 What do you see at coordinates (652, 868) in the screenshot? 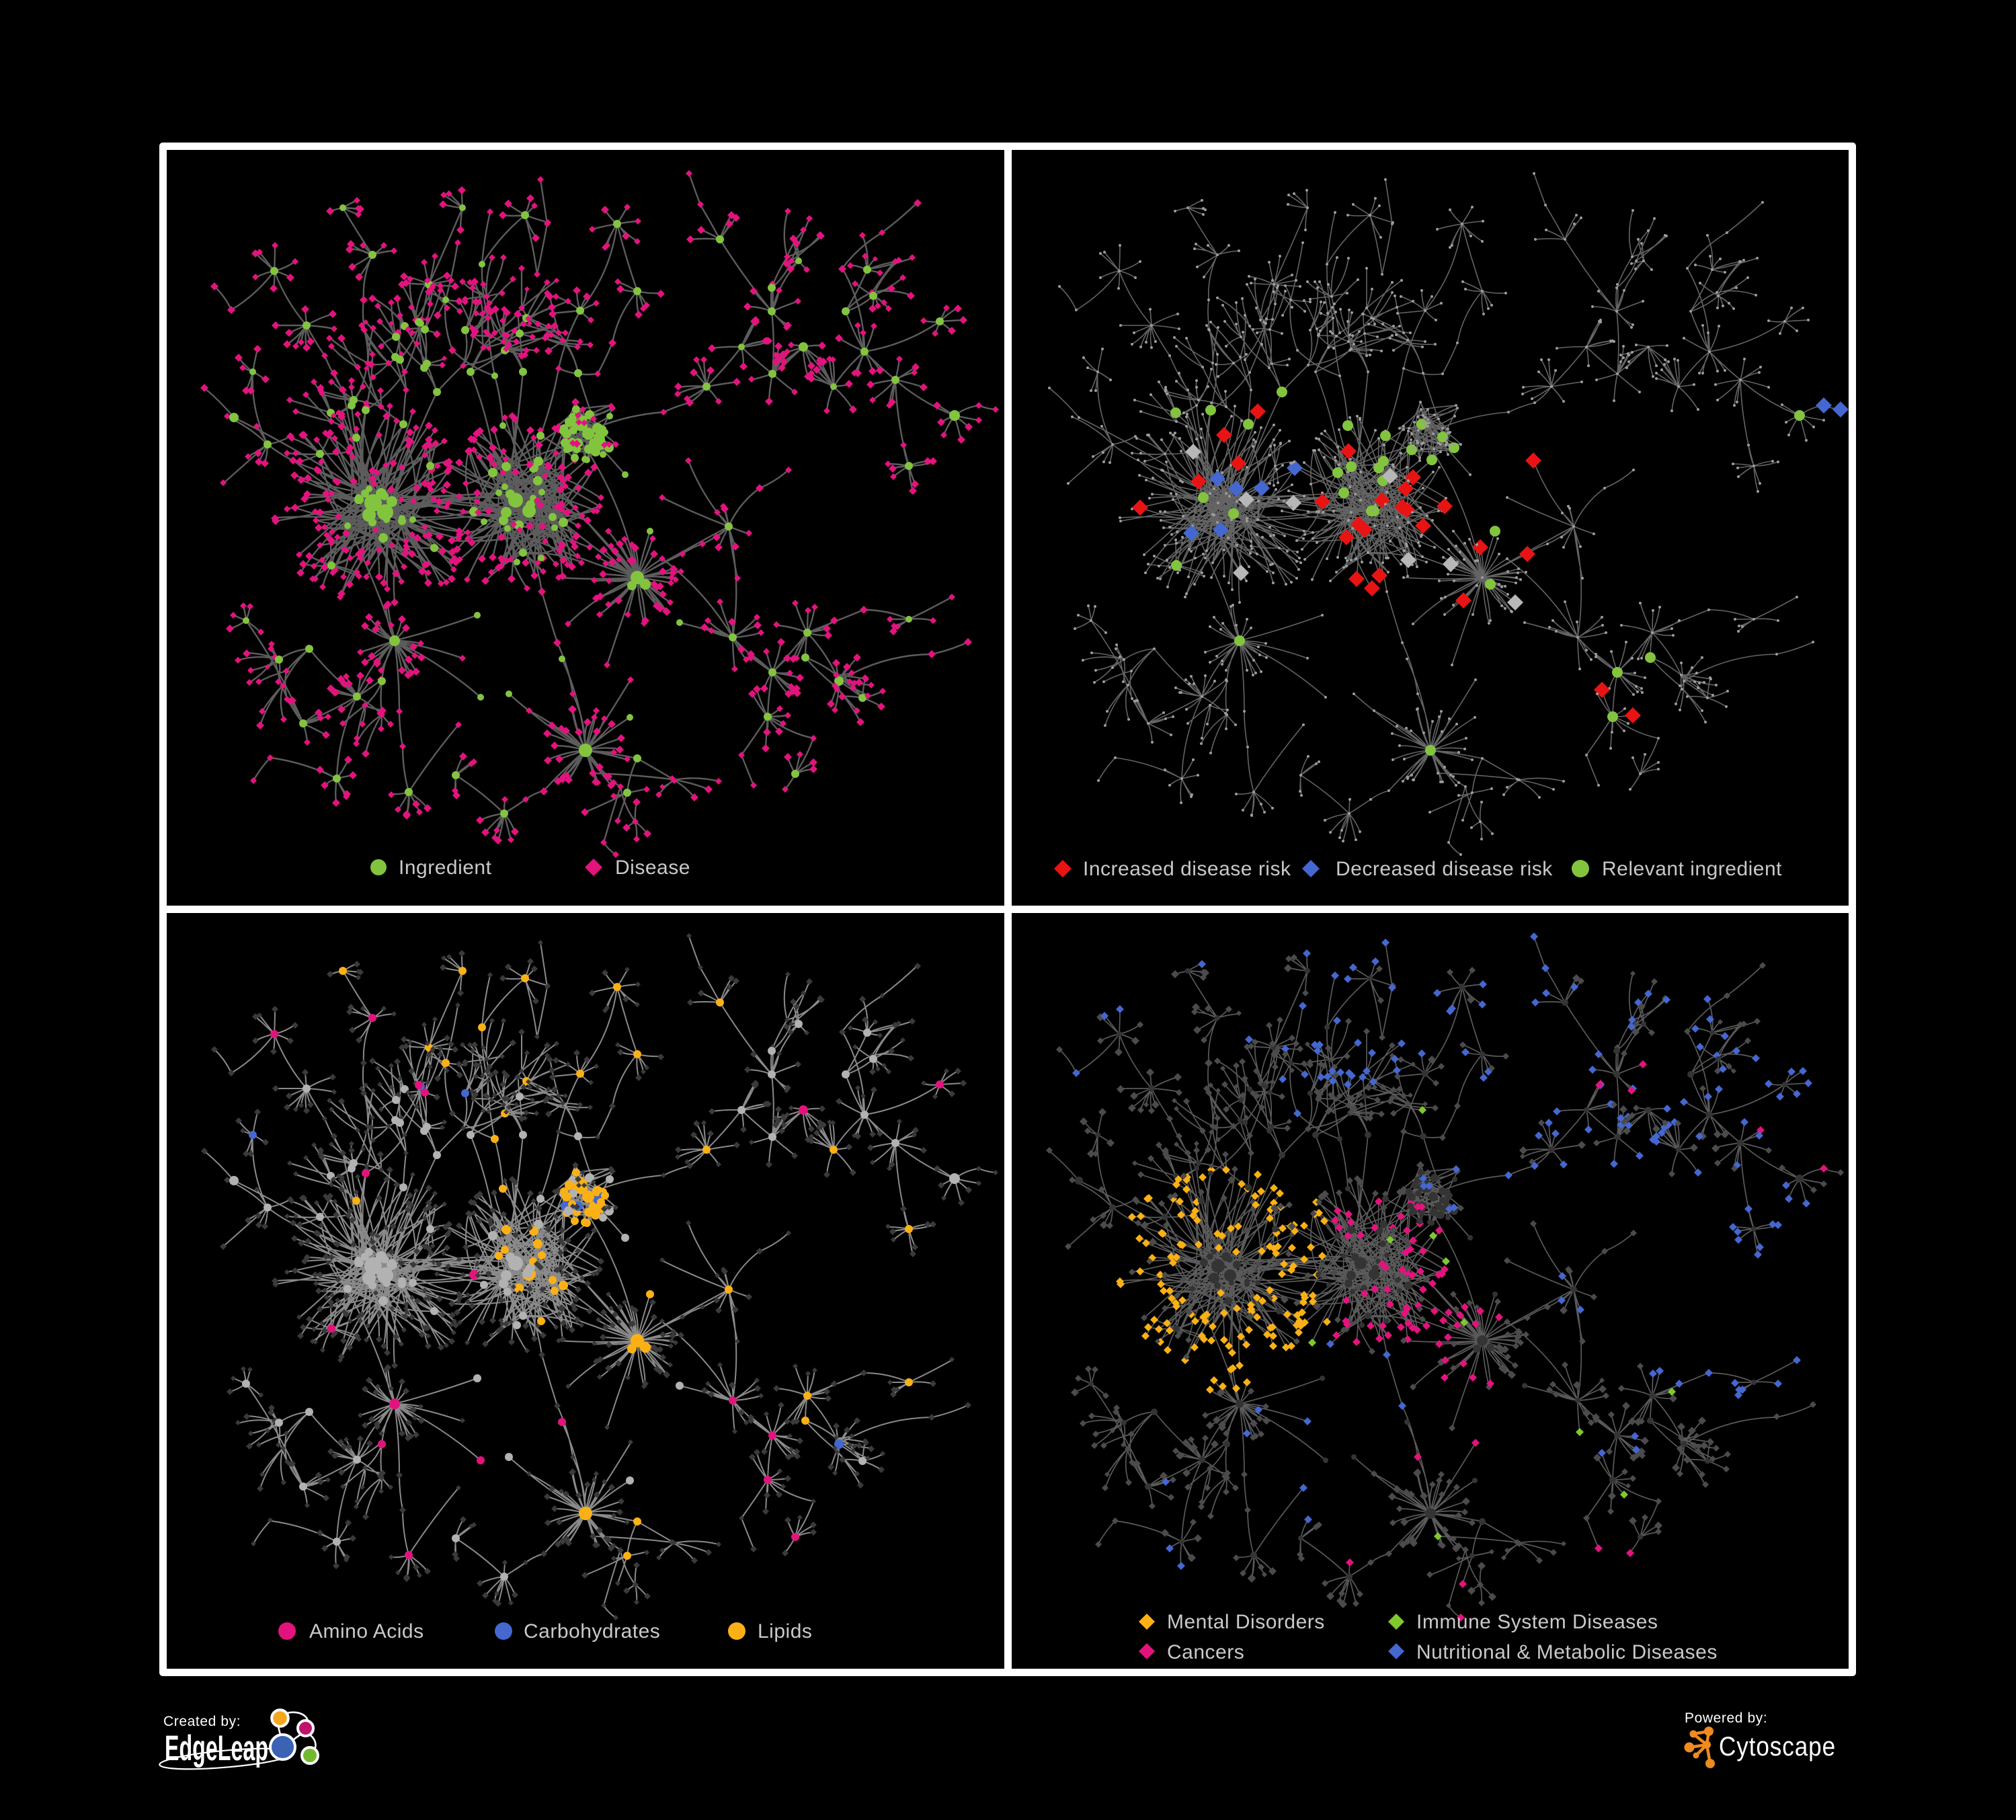
I see `svg-text: Disease` at bounding box center [652, 868].